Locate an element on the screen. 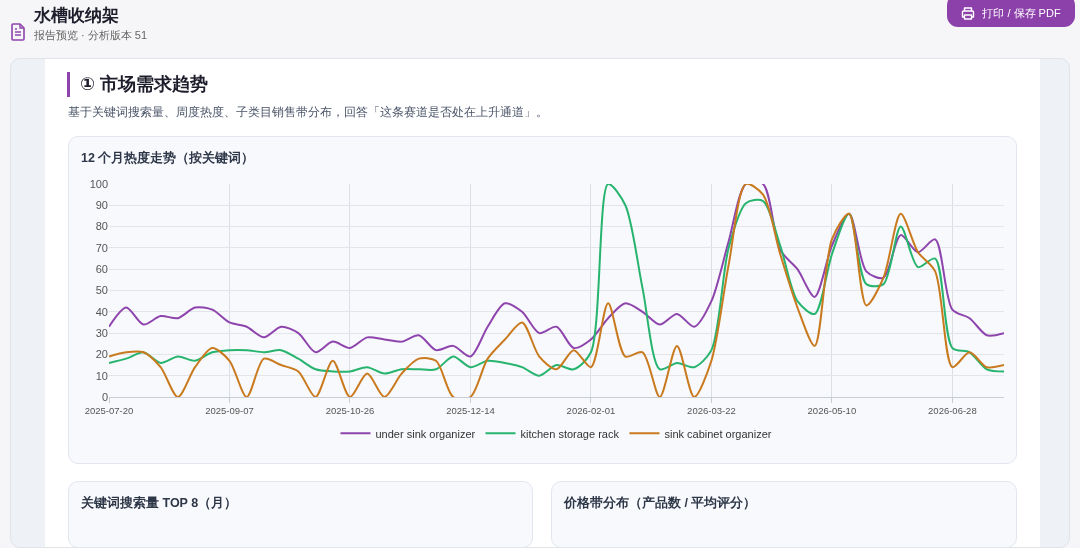 This screenshot has height=548, width=1080. text: 报告预览 · 分析版本 51 is located at coordinates (91, 35).